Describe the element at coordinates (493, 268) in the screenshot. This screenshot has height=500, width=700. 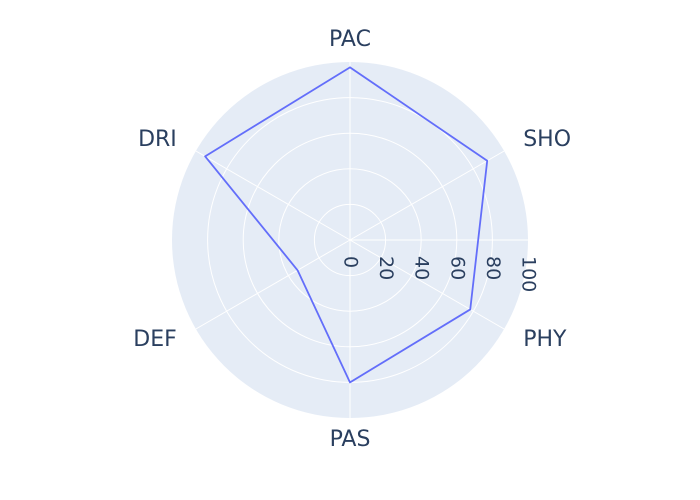
I see `radial-tick-80: 80` at that location.